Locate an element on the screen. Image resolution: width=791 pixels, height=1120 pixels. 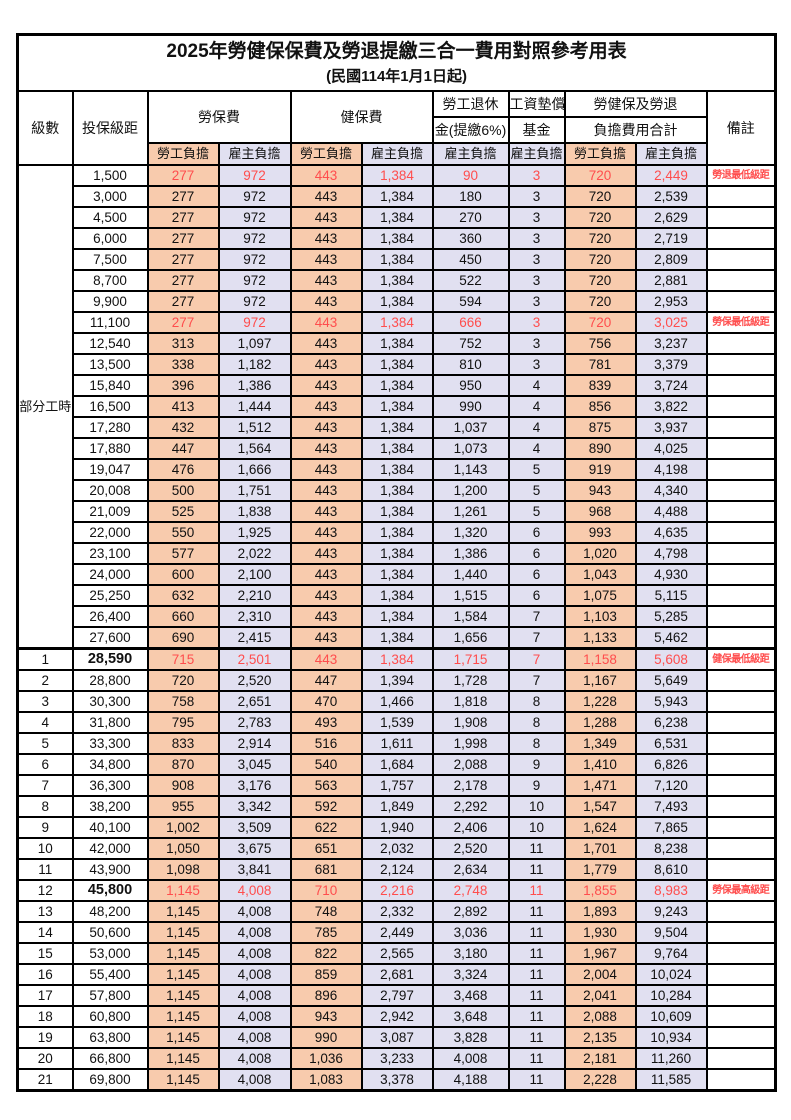
value-cell: 2,501 is located at coordinates (254, 659).